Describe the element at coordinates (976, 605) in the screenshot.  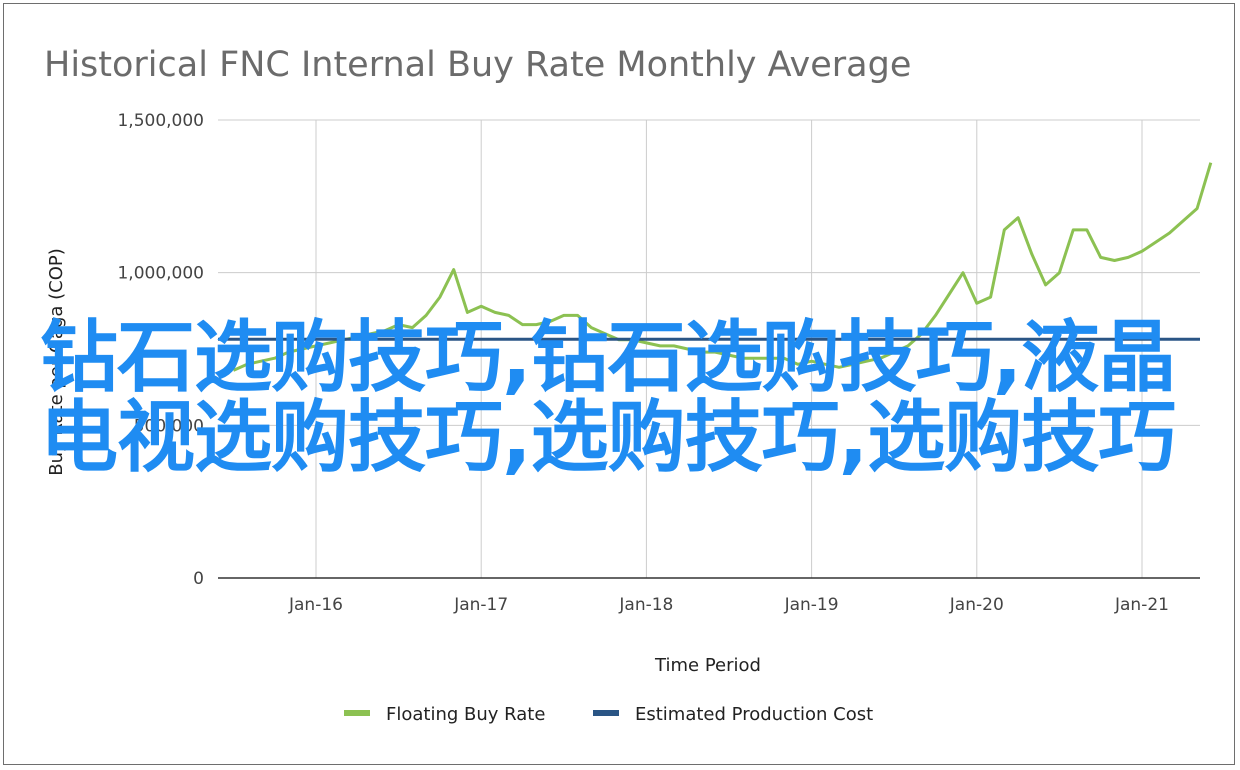
I see `x-tick-label: Jan-20` at that location.